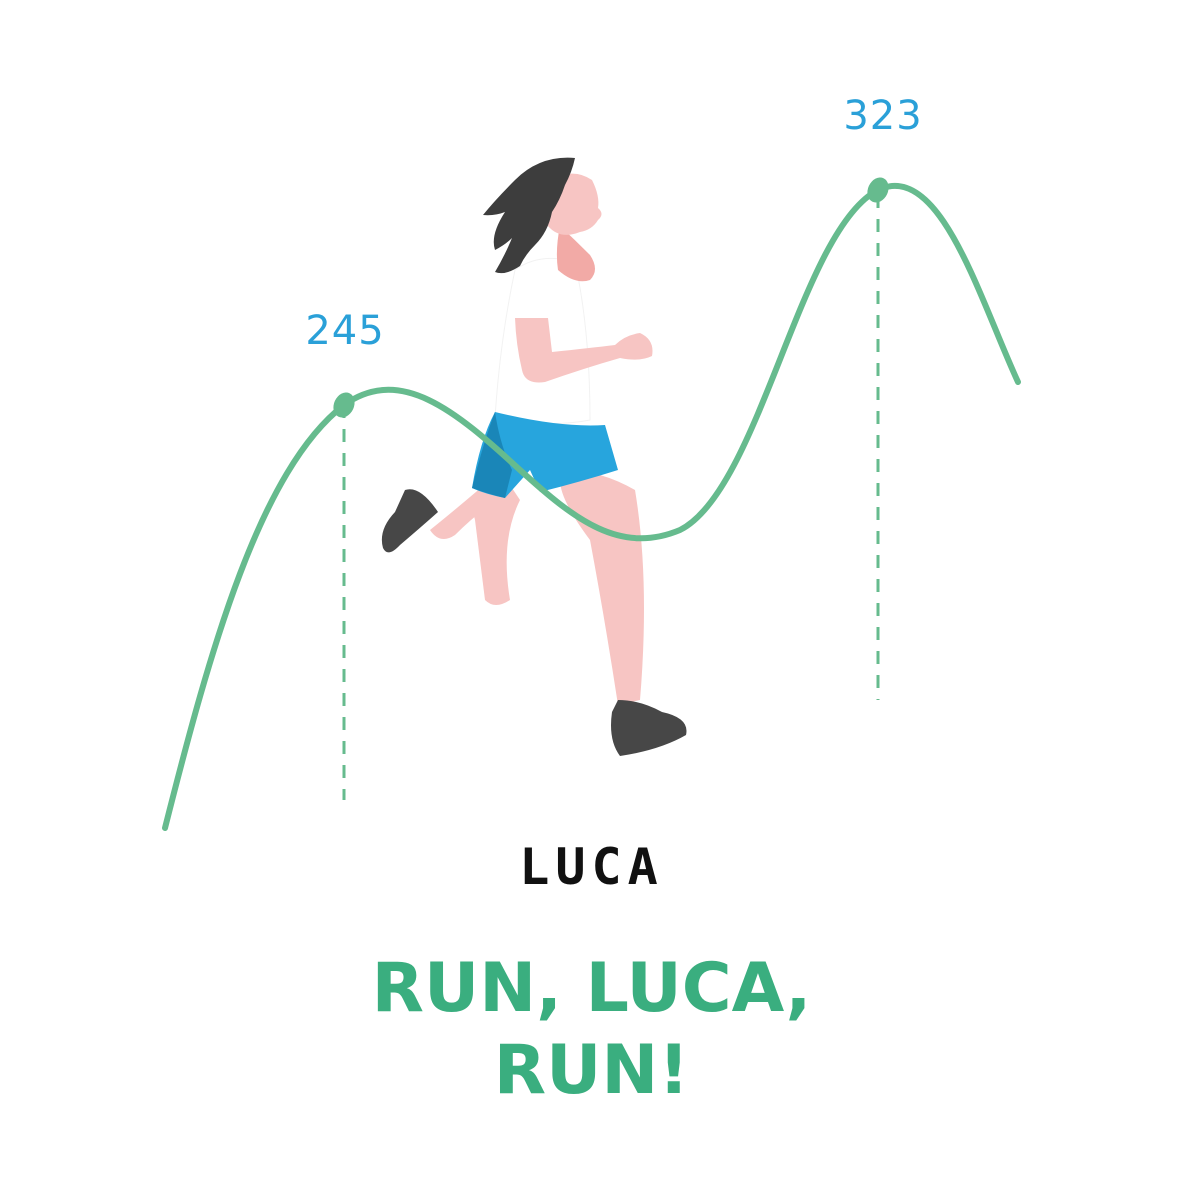 Image resolution: width=1183 pixels, height=1187 pixels. I want to click on runner-icon, so click(534, 456).